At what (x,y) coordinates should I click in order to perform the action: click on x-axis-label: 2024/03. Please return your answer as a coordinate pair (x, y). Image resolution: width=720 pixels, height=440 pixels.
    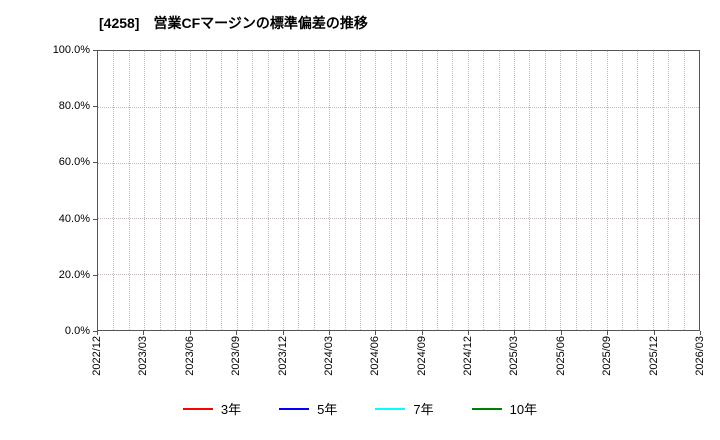
    Looking at the image, I should click on (328, 356).